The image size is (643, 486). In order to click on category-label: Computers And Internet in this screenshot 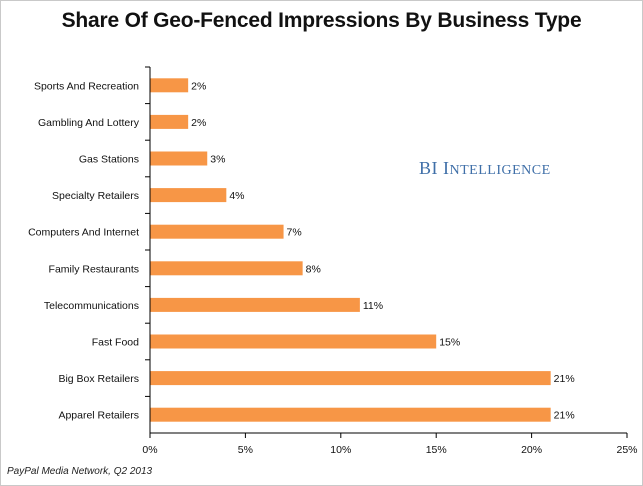, I will do `click(83, 233)`.